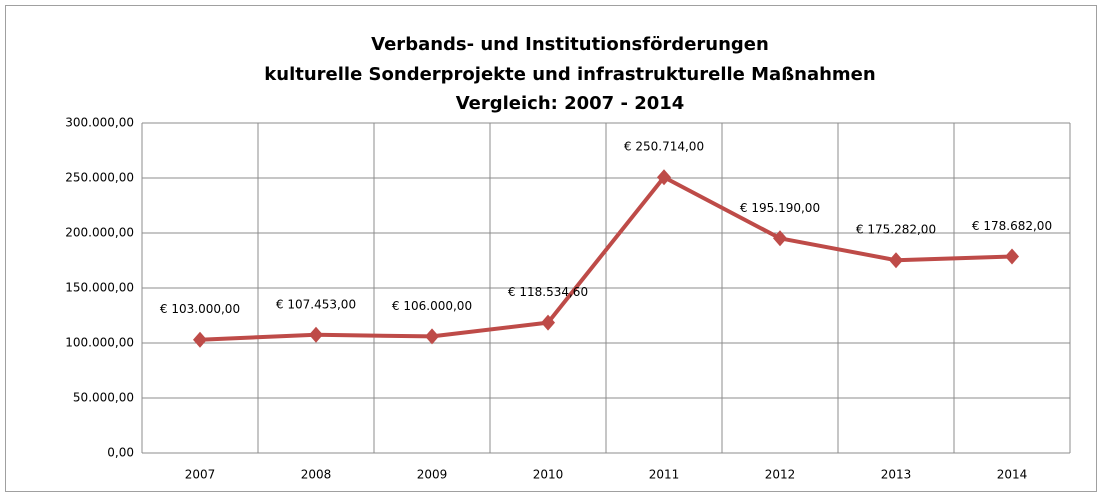  I want to click on x-tick-label: 2009, so click(432, 475).